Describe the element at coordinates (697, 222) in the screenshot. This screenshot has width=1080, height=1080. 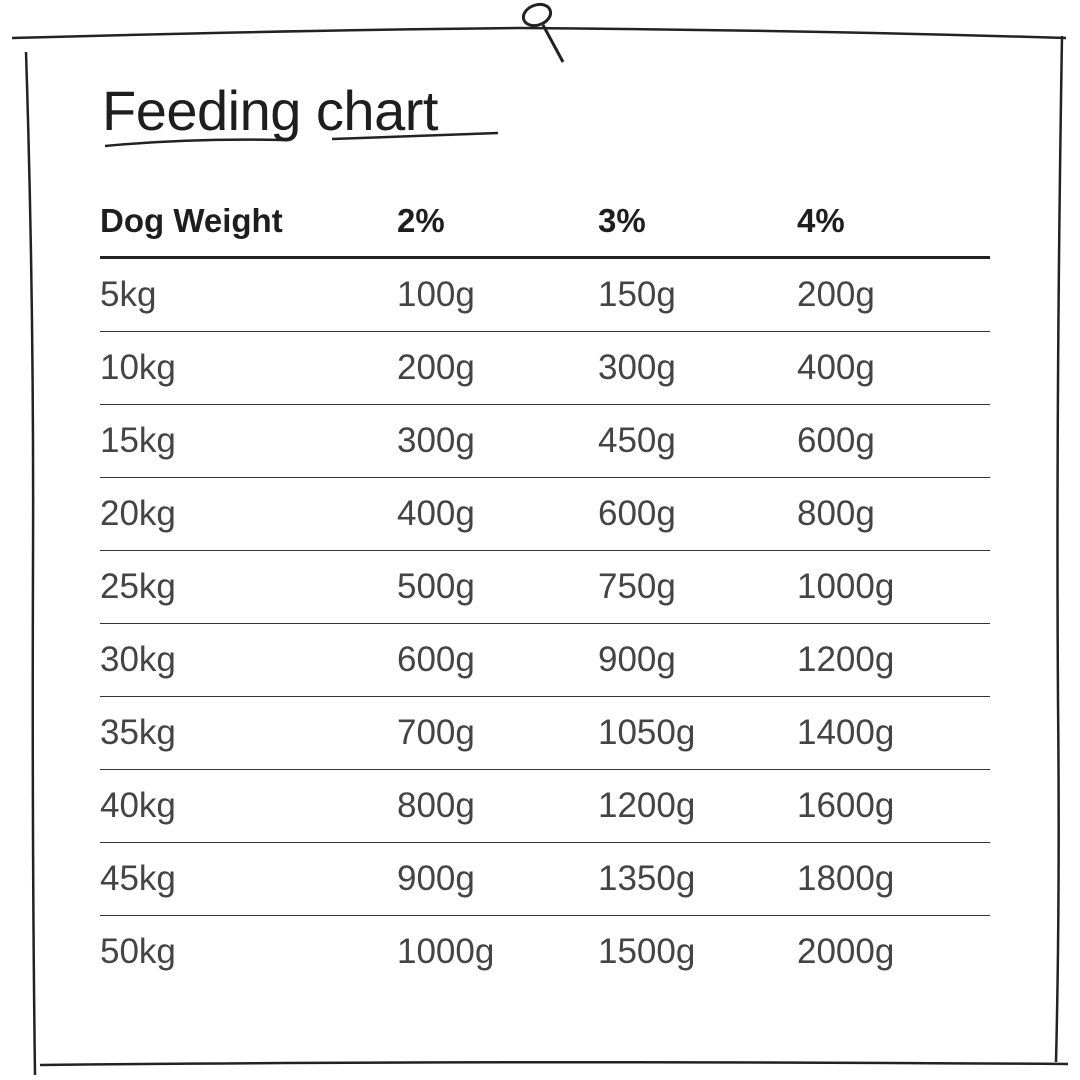
I see `header-3-percent: 3%` at that location.